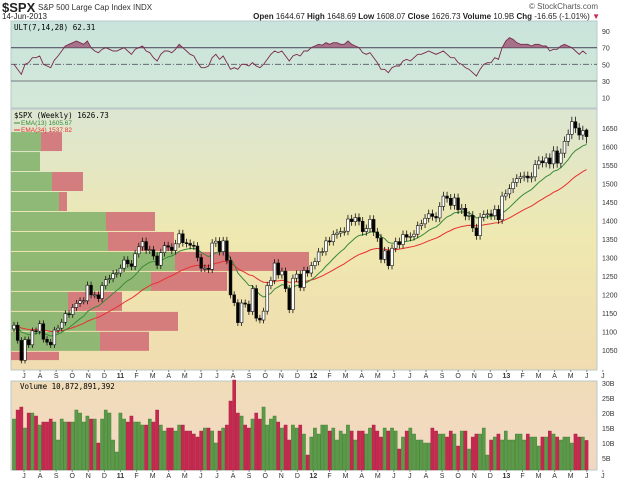 Image resolution: width=638 pixels, height=480 pixels. I want to click on ult-tick-label: 10, so click(606, 99).